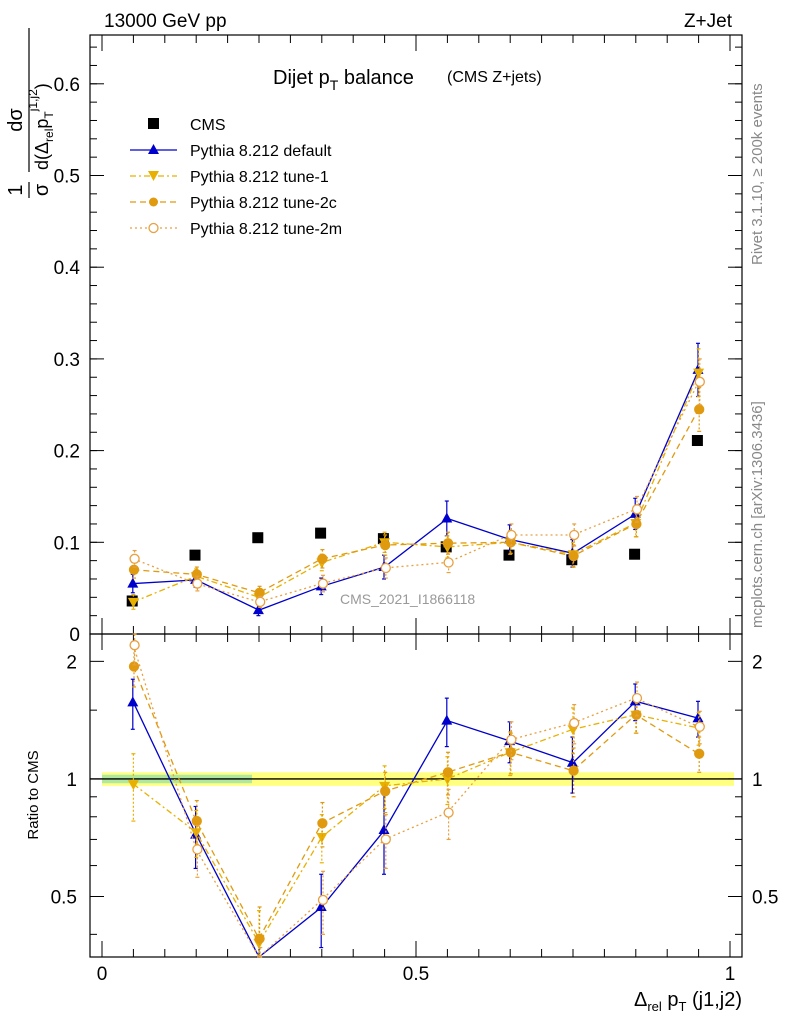 Image resolution: width=786 pixels, height=1024 pixels. I want to click on analysis-id: CMS_2021_I1866118, so click(407, 599).